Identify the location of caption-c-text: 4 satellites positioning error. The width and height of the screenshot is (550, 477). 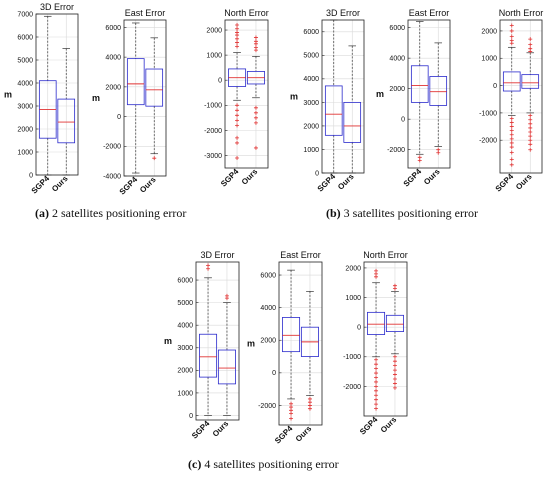
(270, 464).